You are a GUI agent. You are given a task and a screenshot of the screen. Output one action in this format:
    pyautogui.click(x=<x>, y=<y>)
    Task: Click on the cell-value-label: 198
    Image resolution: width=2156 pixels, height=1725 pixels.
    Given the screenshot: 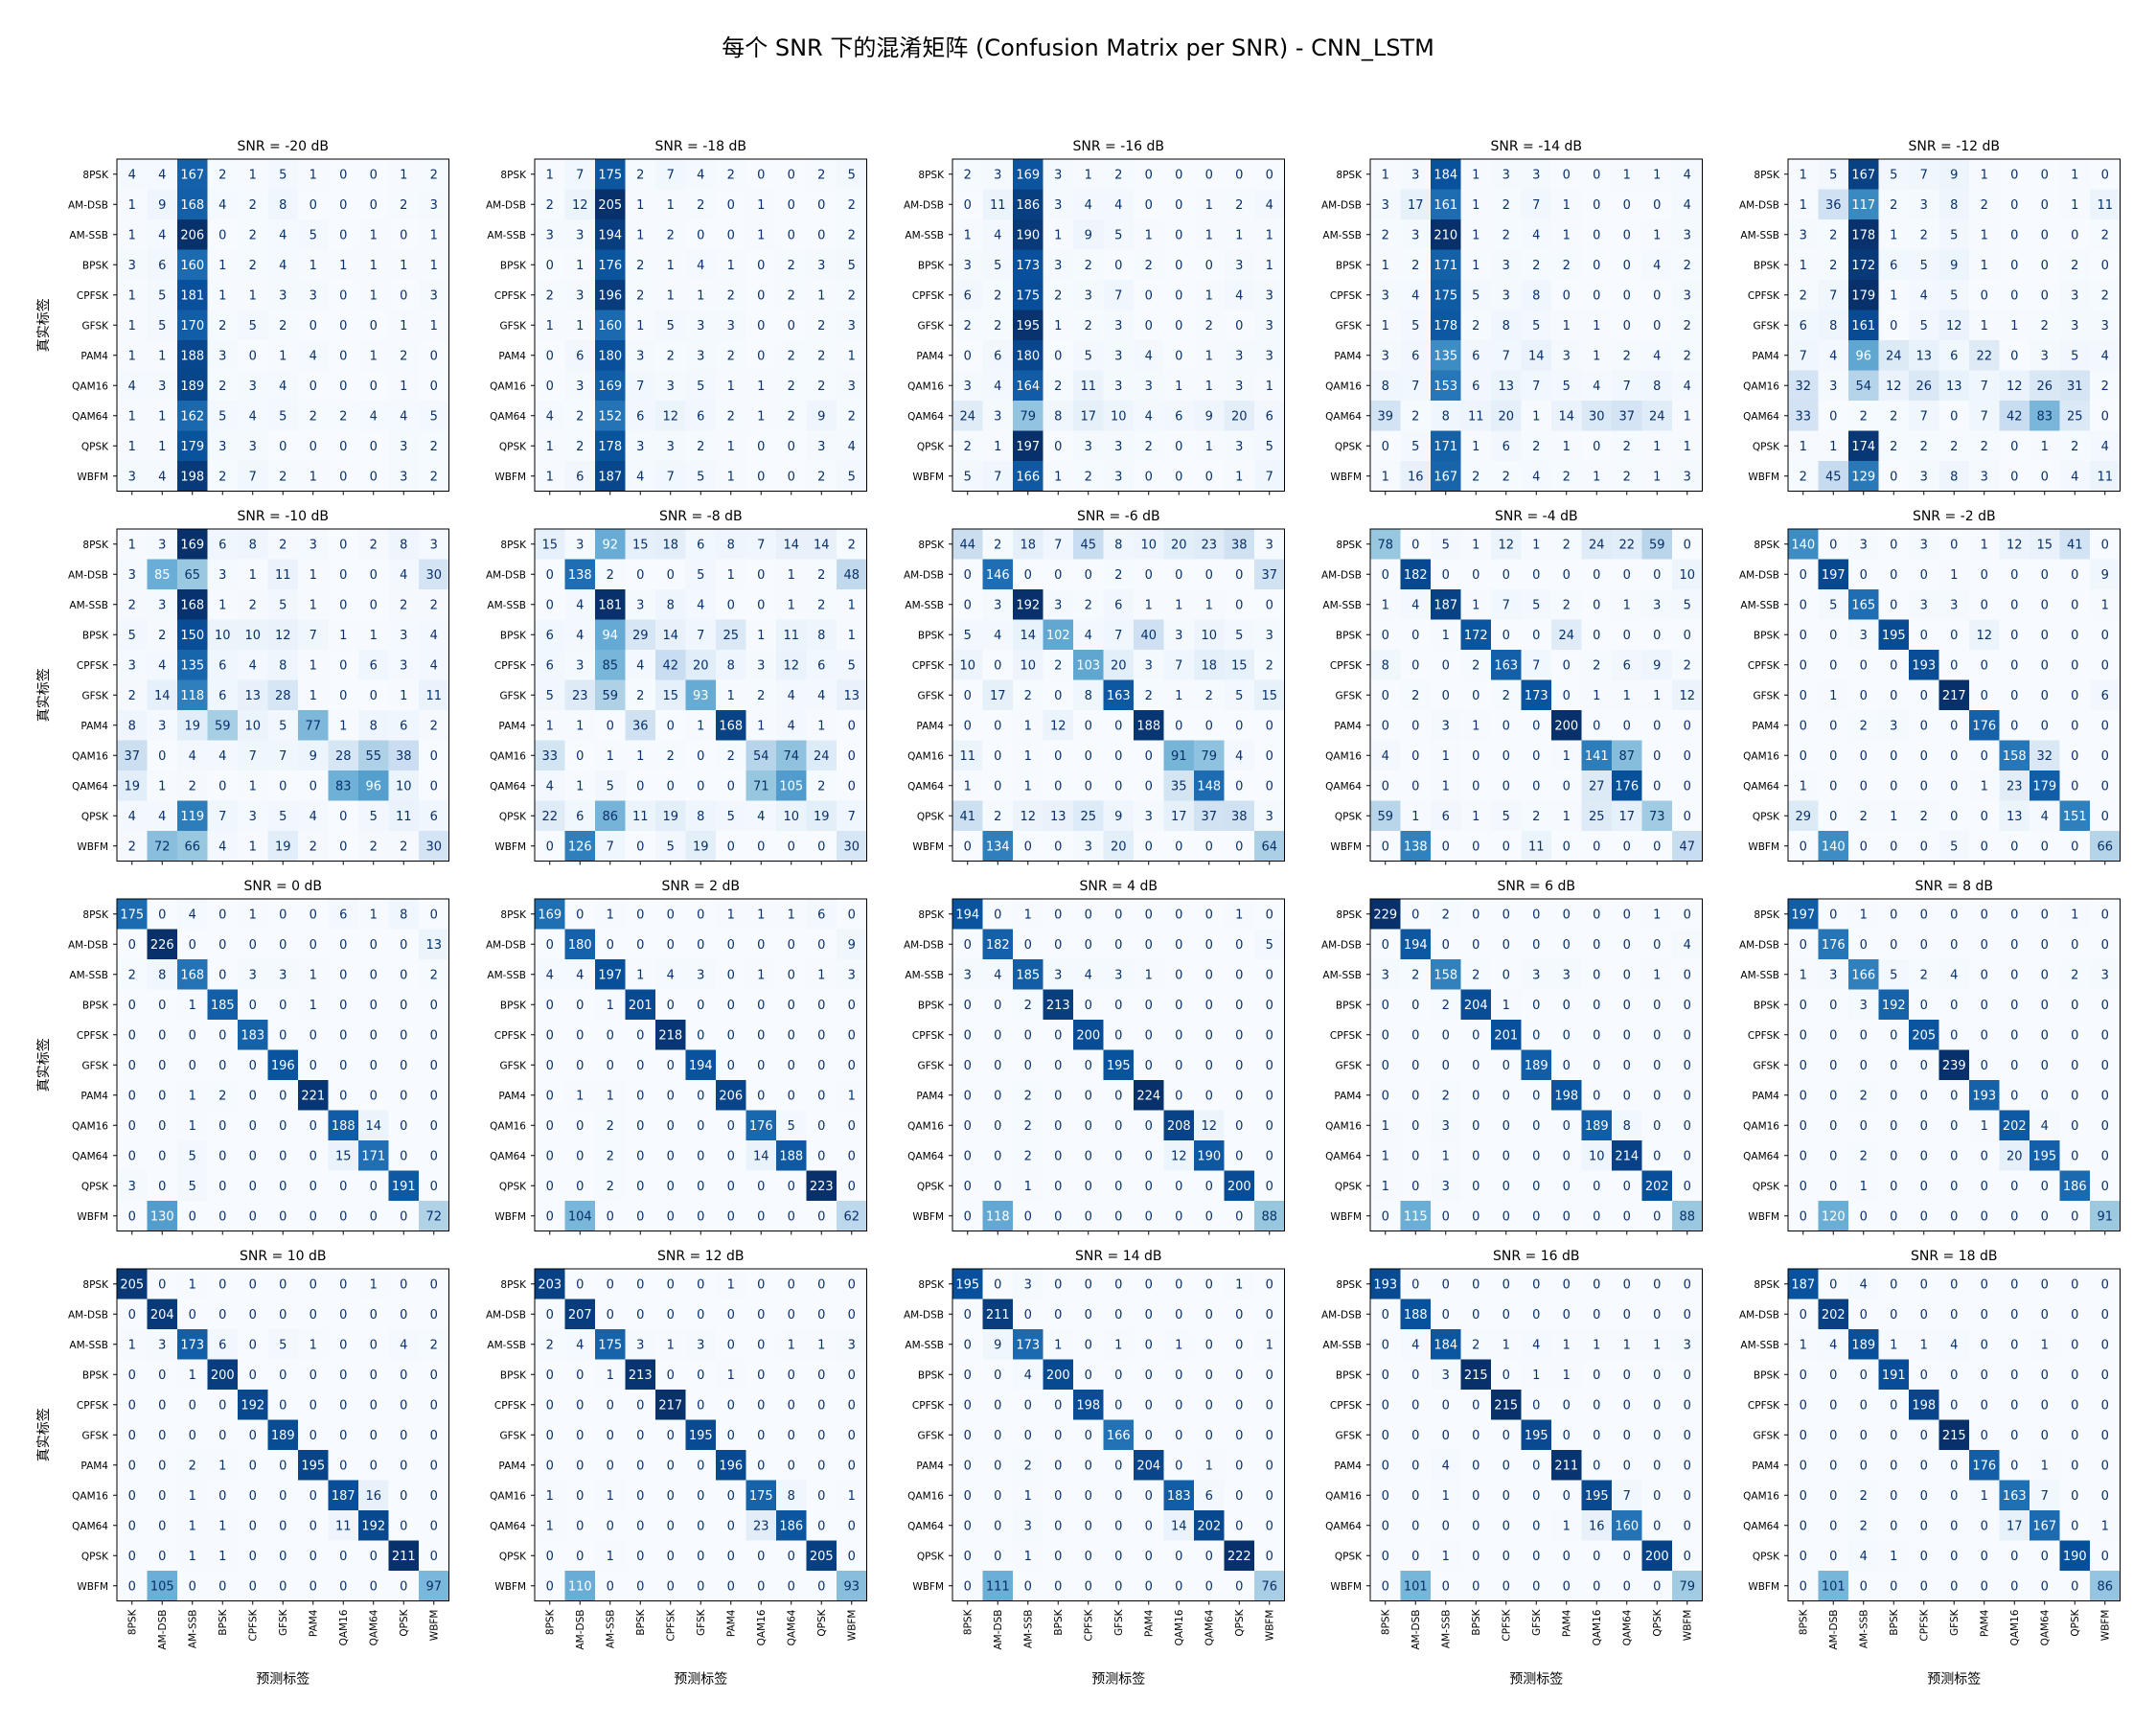 What is the action you would take?
    pyautogui.click(x=192, y=477)
    